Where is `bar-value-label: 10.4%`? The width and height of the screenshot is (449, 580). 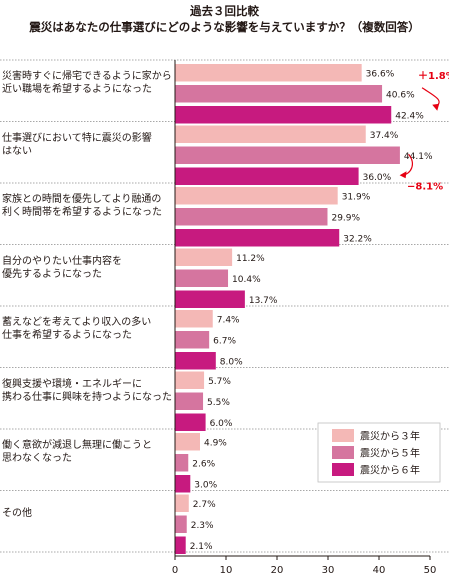 bar-value-label: 10.4% is located at coordinates (246, 280).